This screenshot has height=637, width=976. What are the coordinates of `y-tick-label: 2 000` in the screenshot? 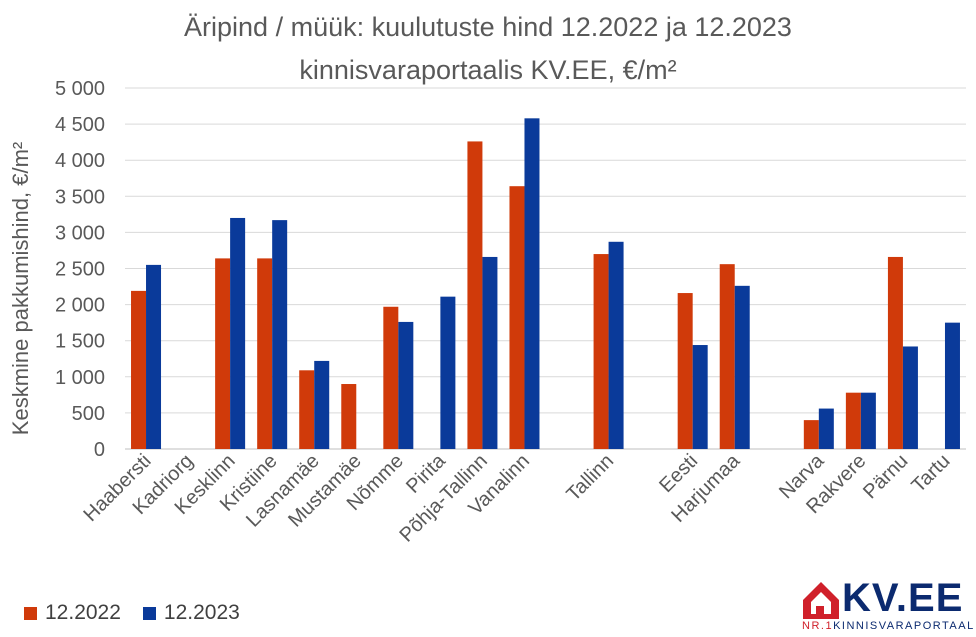 It's located at (80, 306).